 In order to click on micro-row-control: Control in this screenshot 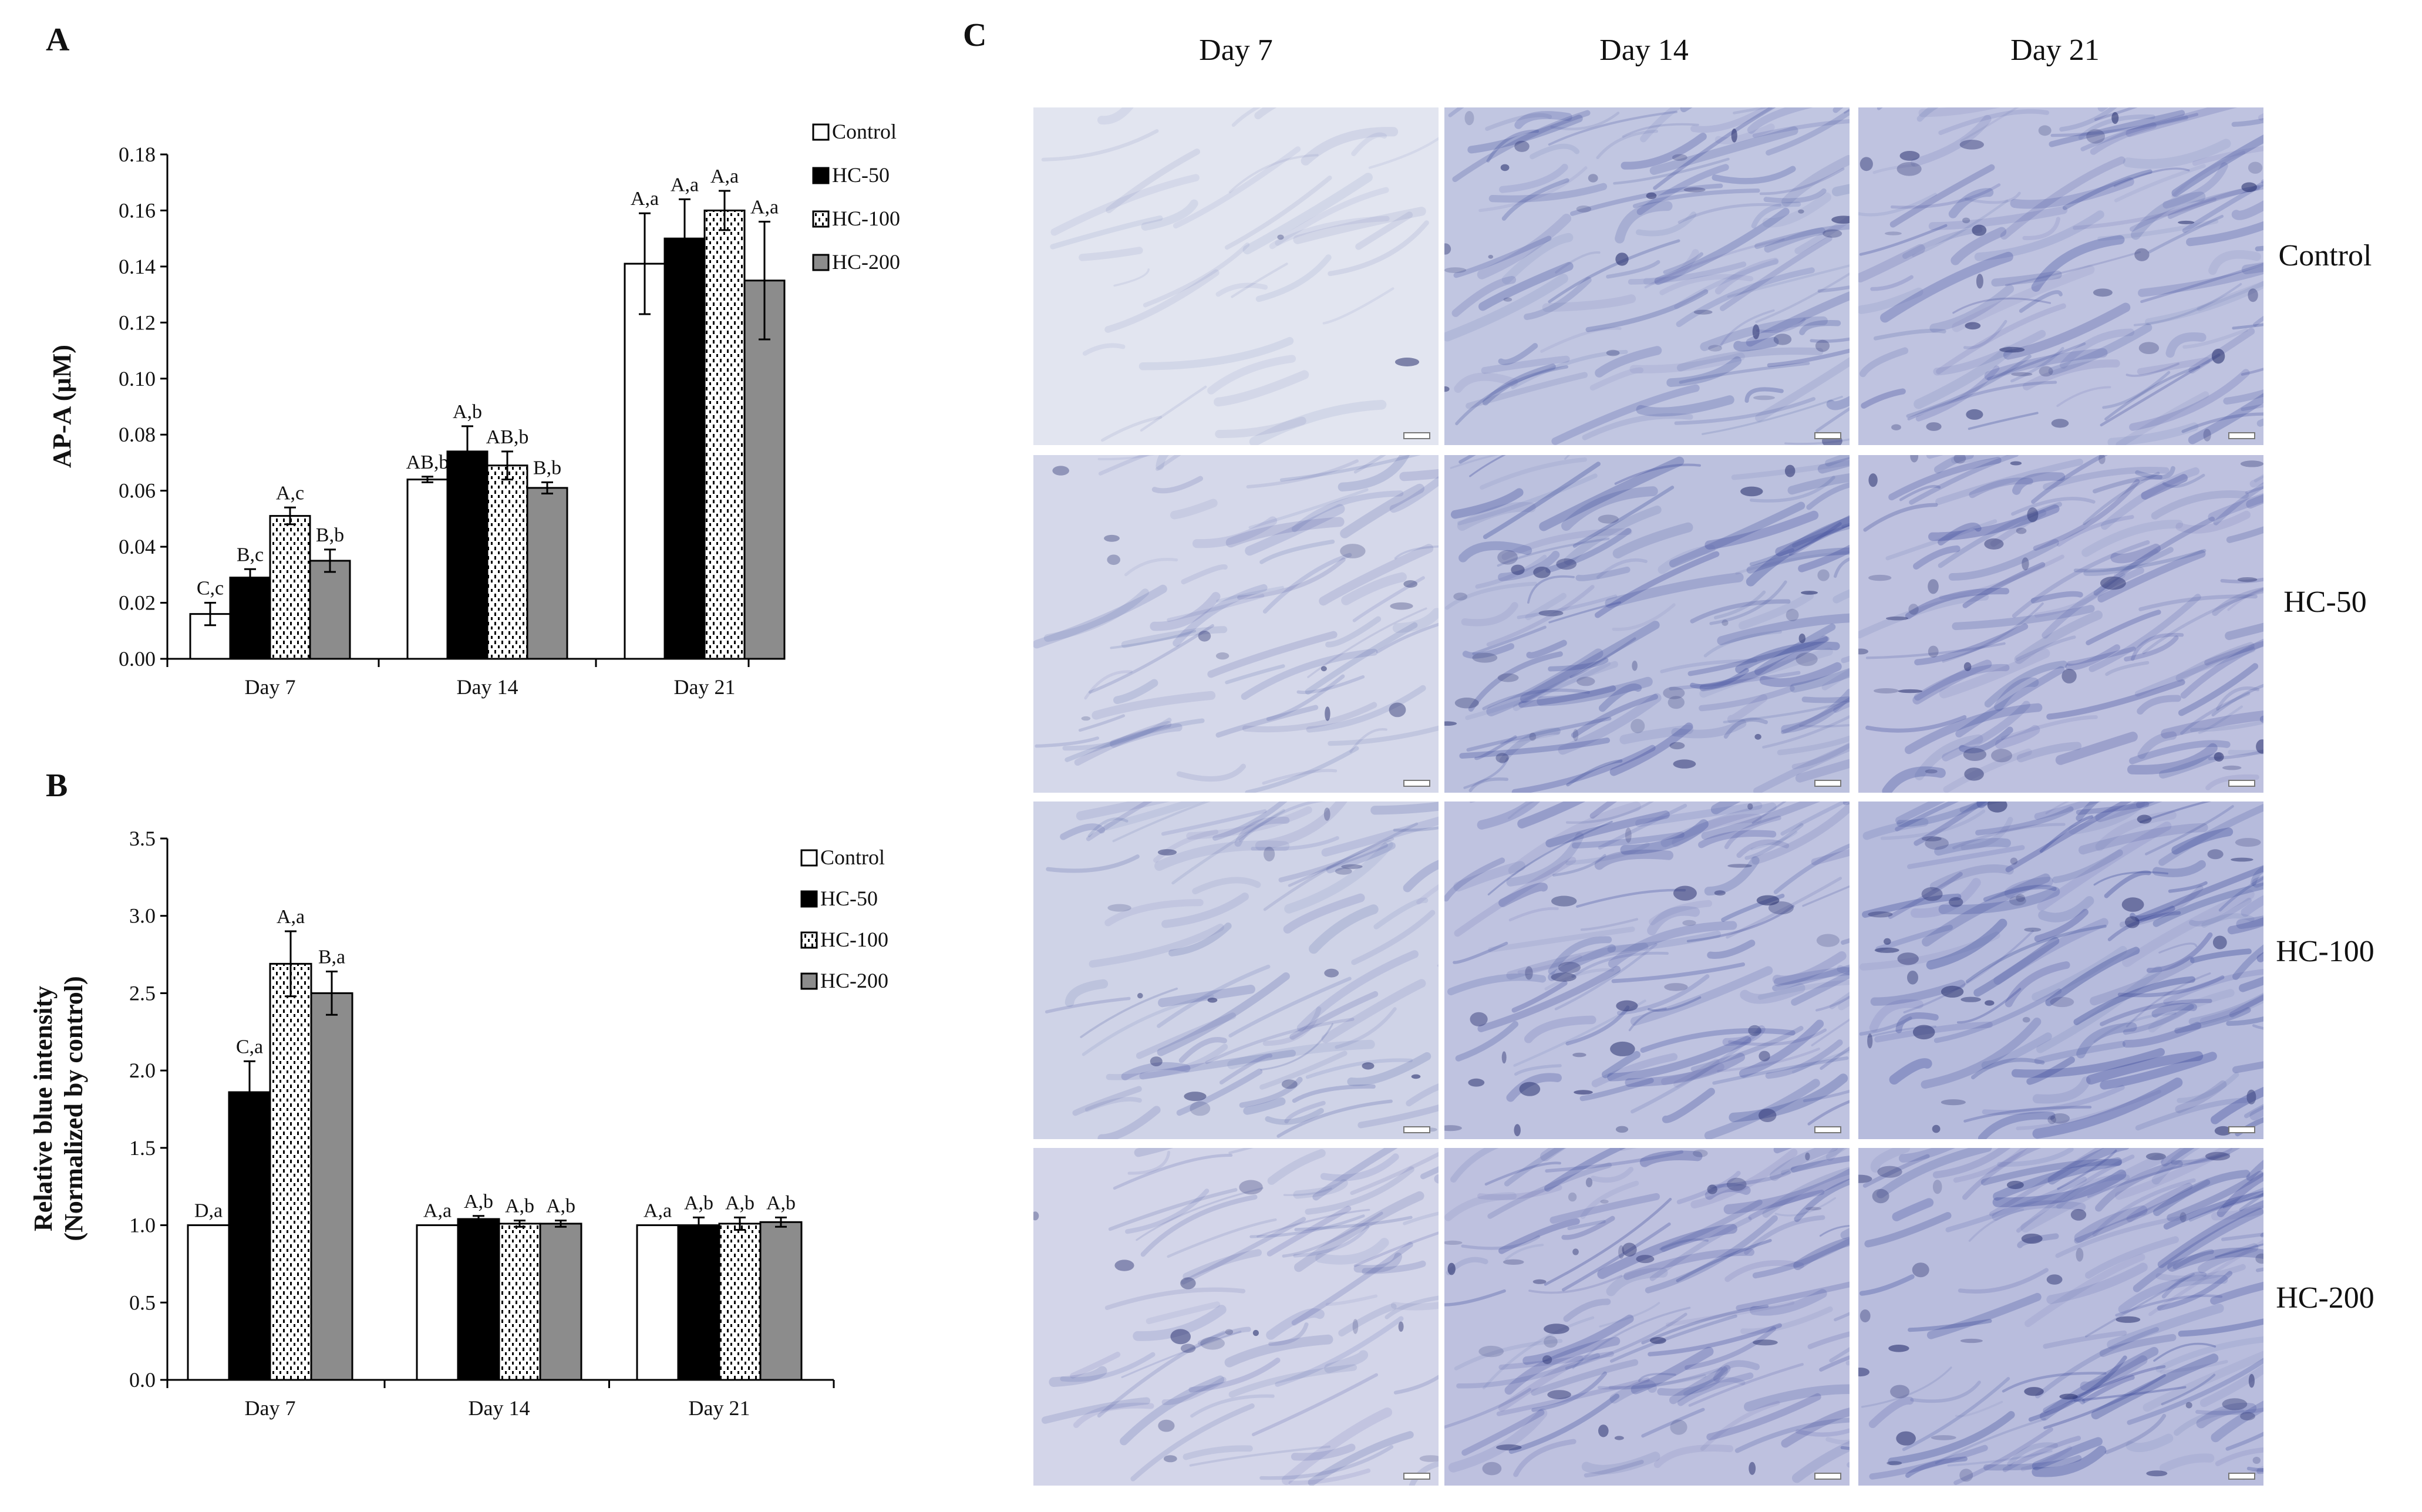, I will do `click(2325, 255)`.